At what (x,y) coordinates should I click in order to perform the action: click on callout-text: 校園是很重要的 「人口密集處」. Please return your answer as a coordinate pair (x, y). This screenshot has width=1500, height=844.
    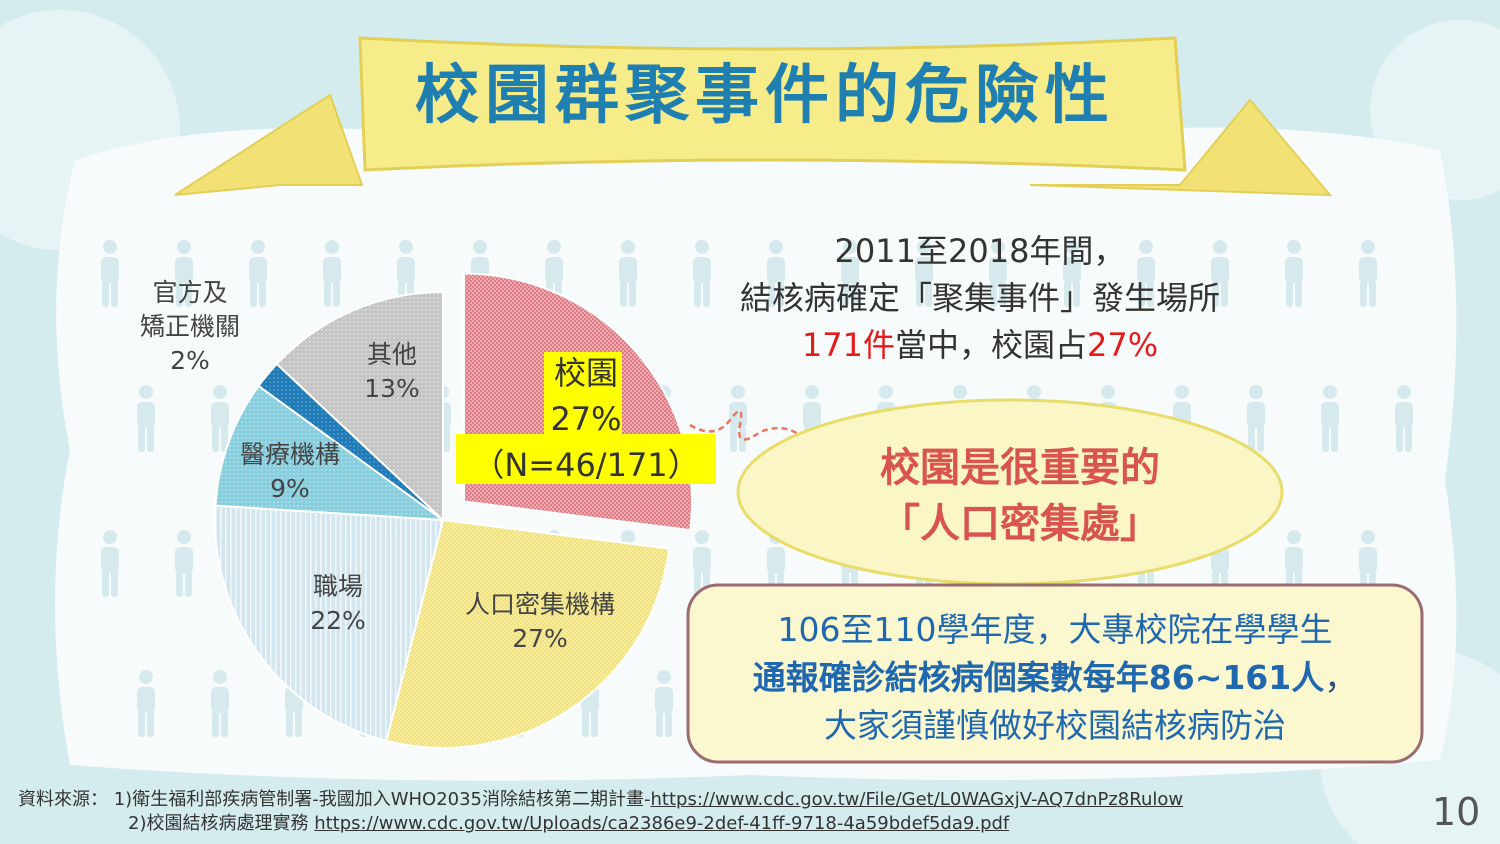
    Looking at the image, I should click on (1020, 496).